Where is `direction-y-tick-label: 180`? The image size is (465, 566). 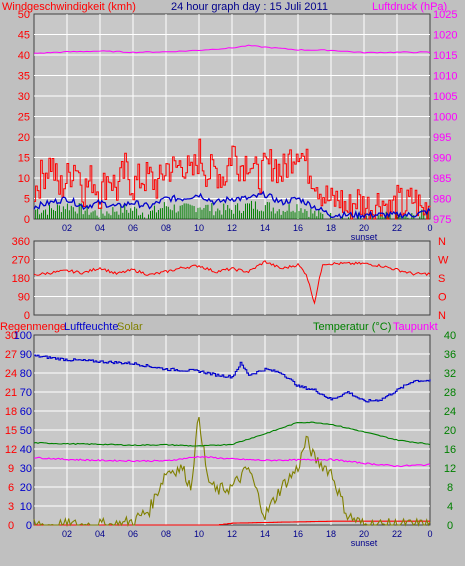
direction-y-tick-label: 180 is located at coordinates (21, 279).